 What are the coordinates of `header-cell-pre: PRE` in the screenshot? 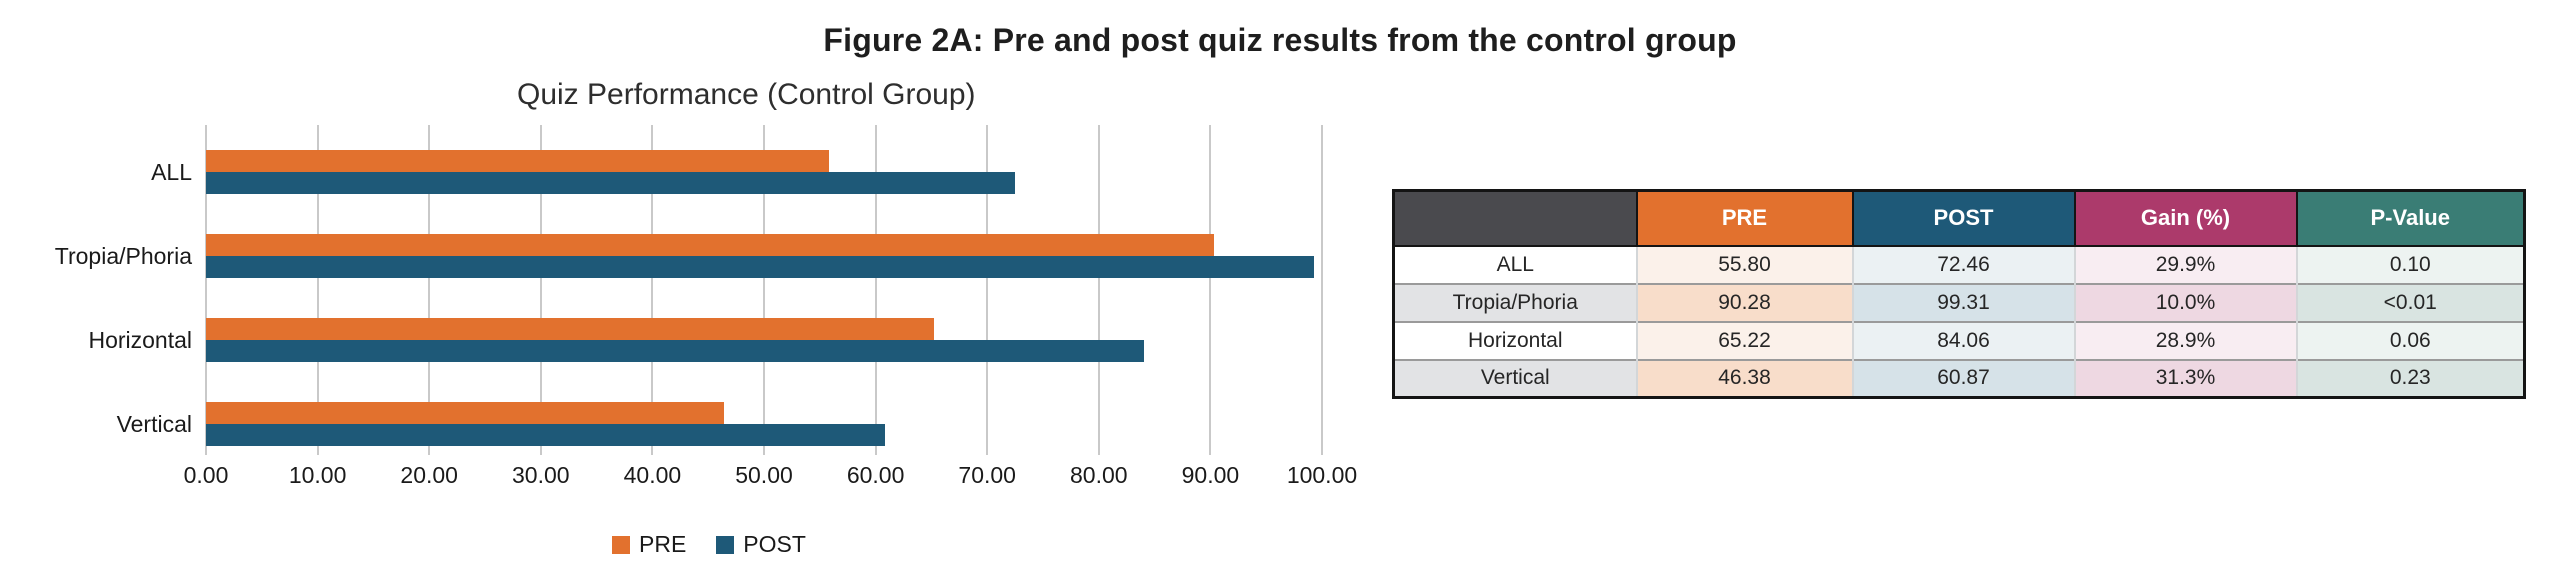 It's located at (1744, 218).